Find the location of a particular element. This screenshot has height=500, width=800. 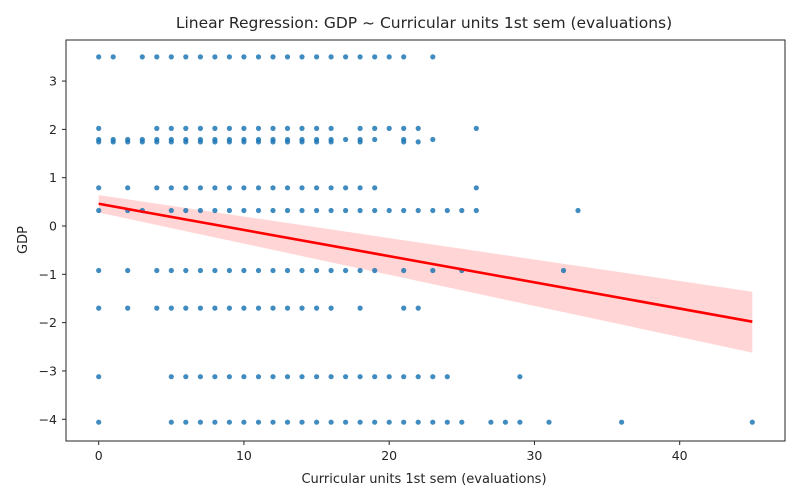

y-tick-label: 1 is located at coordinates (53, 177).